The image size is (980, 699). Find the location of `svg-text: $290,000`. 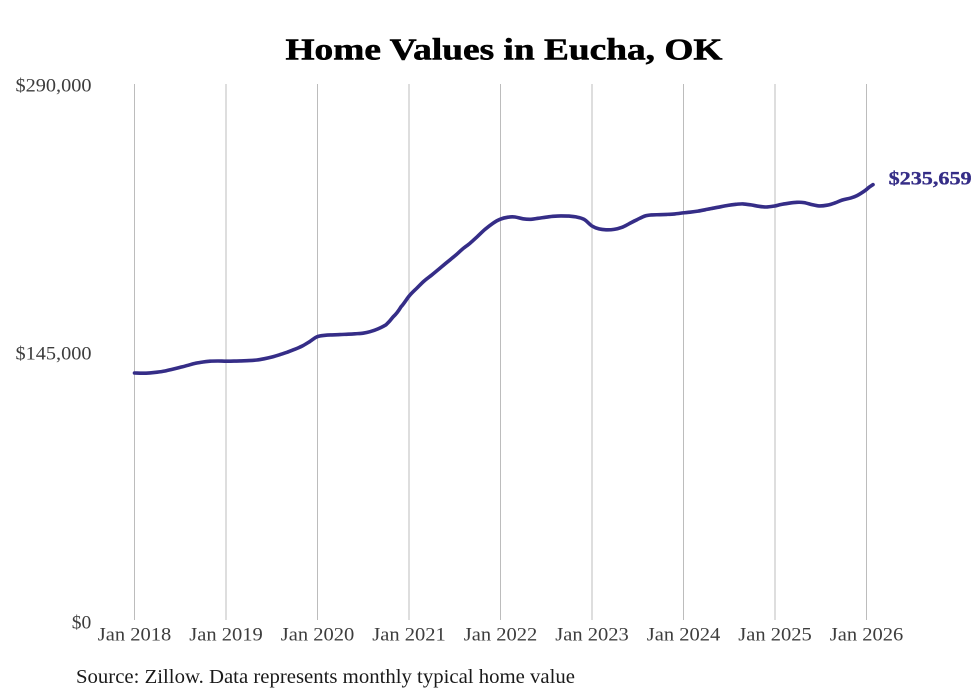

svg-text: $290,000 is located at coordinates (54, 86).